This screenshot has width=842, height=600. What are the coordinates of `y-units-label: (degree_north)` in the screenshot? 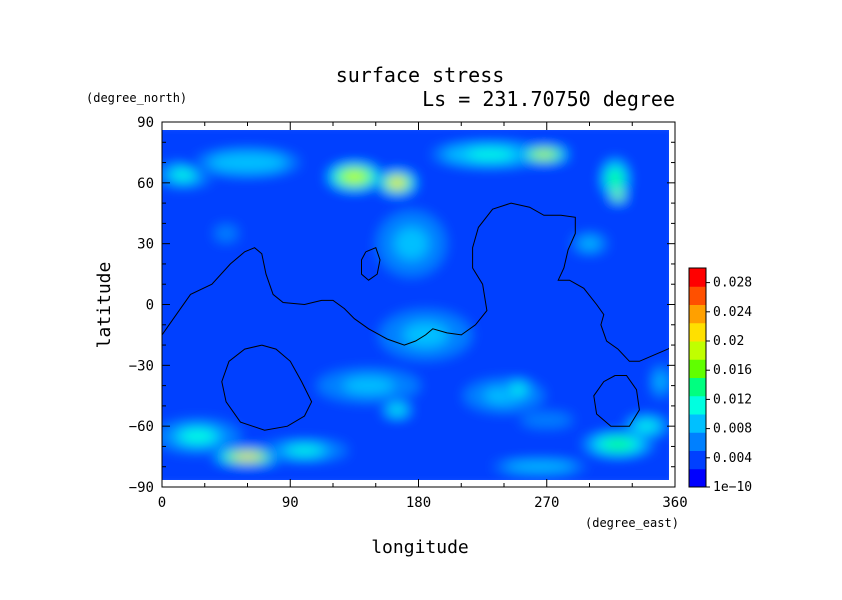 It's located at (136, 98).